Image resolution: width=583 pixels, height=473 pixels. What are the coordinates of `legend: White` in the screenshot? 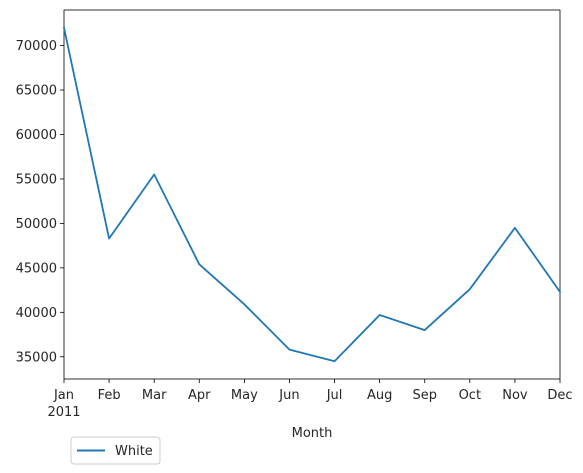 It's located at (115, 450).